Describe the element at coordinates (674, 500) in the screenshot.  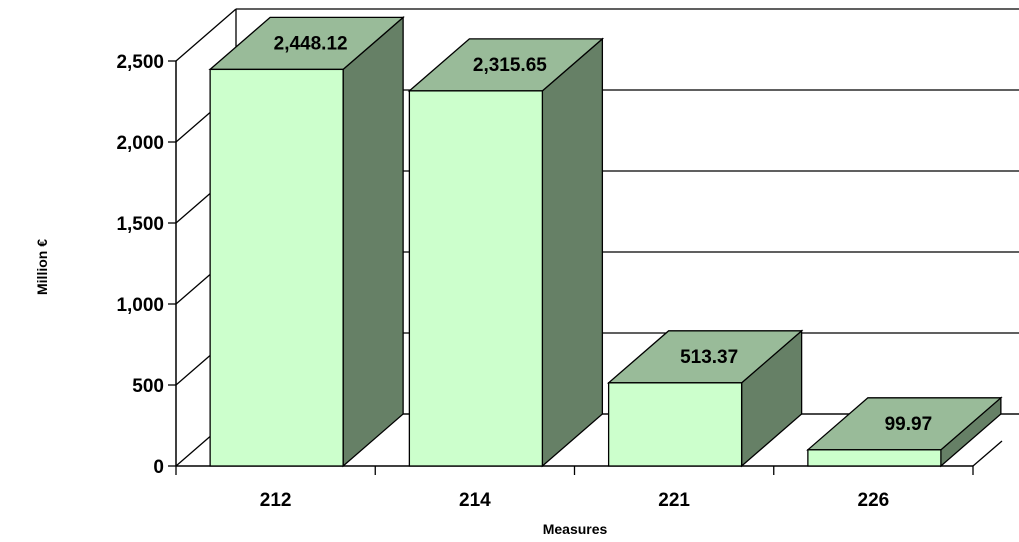
I see `x-tick-label: 221` at that location.